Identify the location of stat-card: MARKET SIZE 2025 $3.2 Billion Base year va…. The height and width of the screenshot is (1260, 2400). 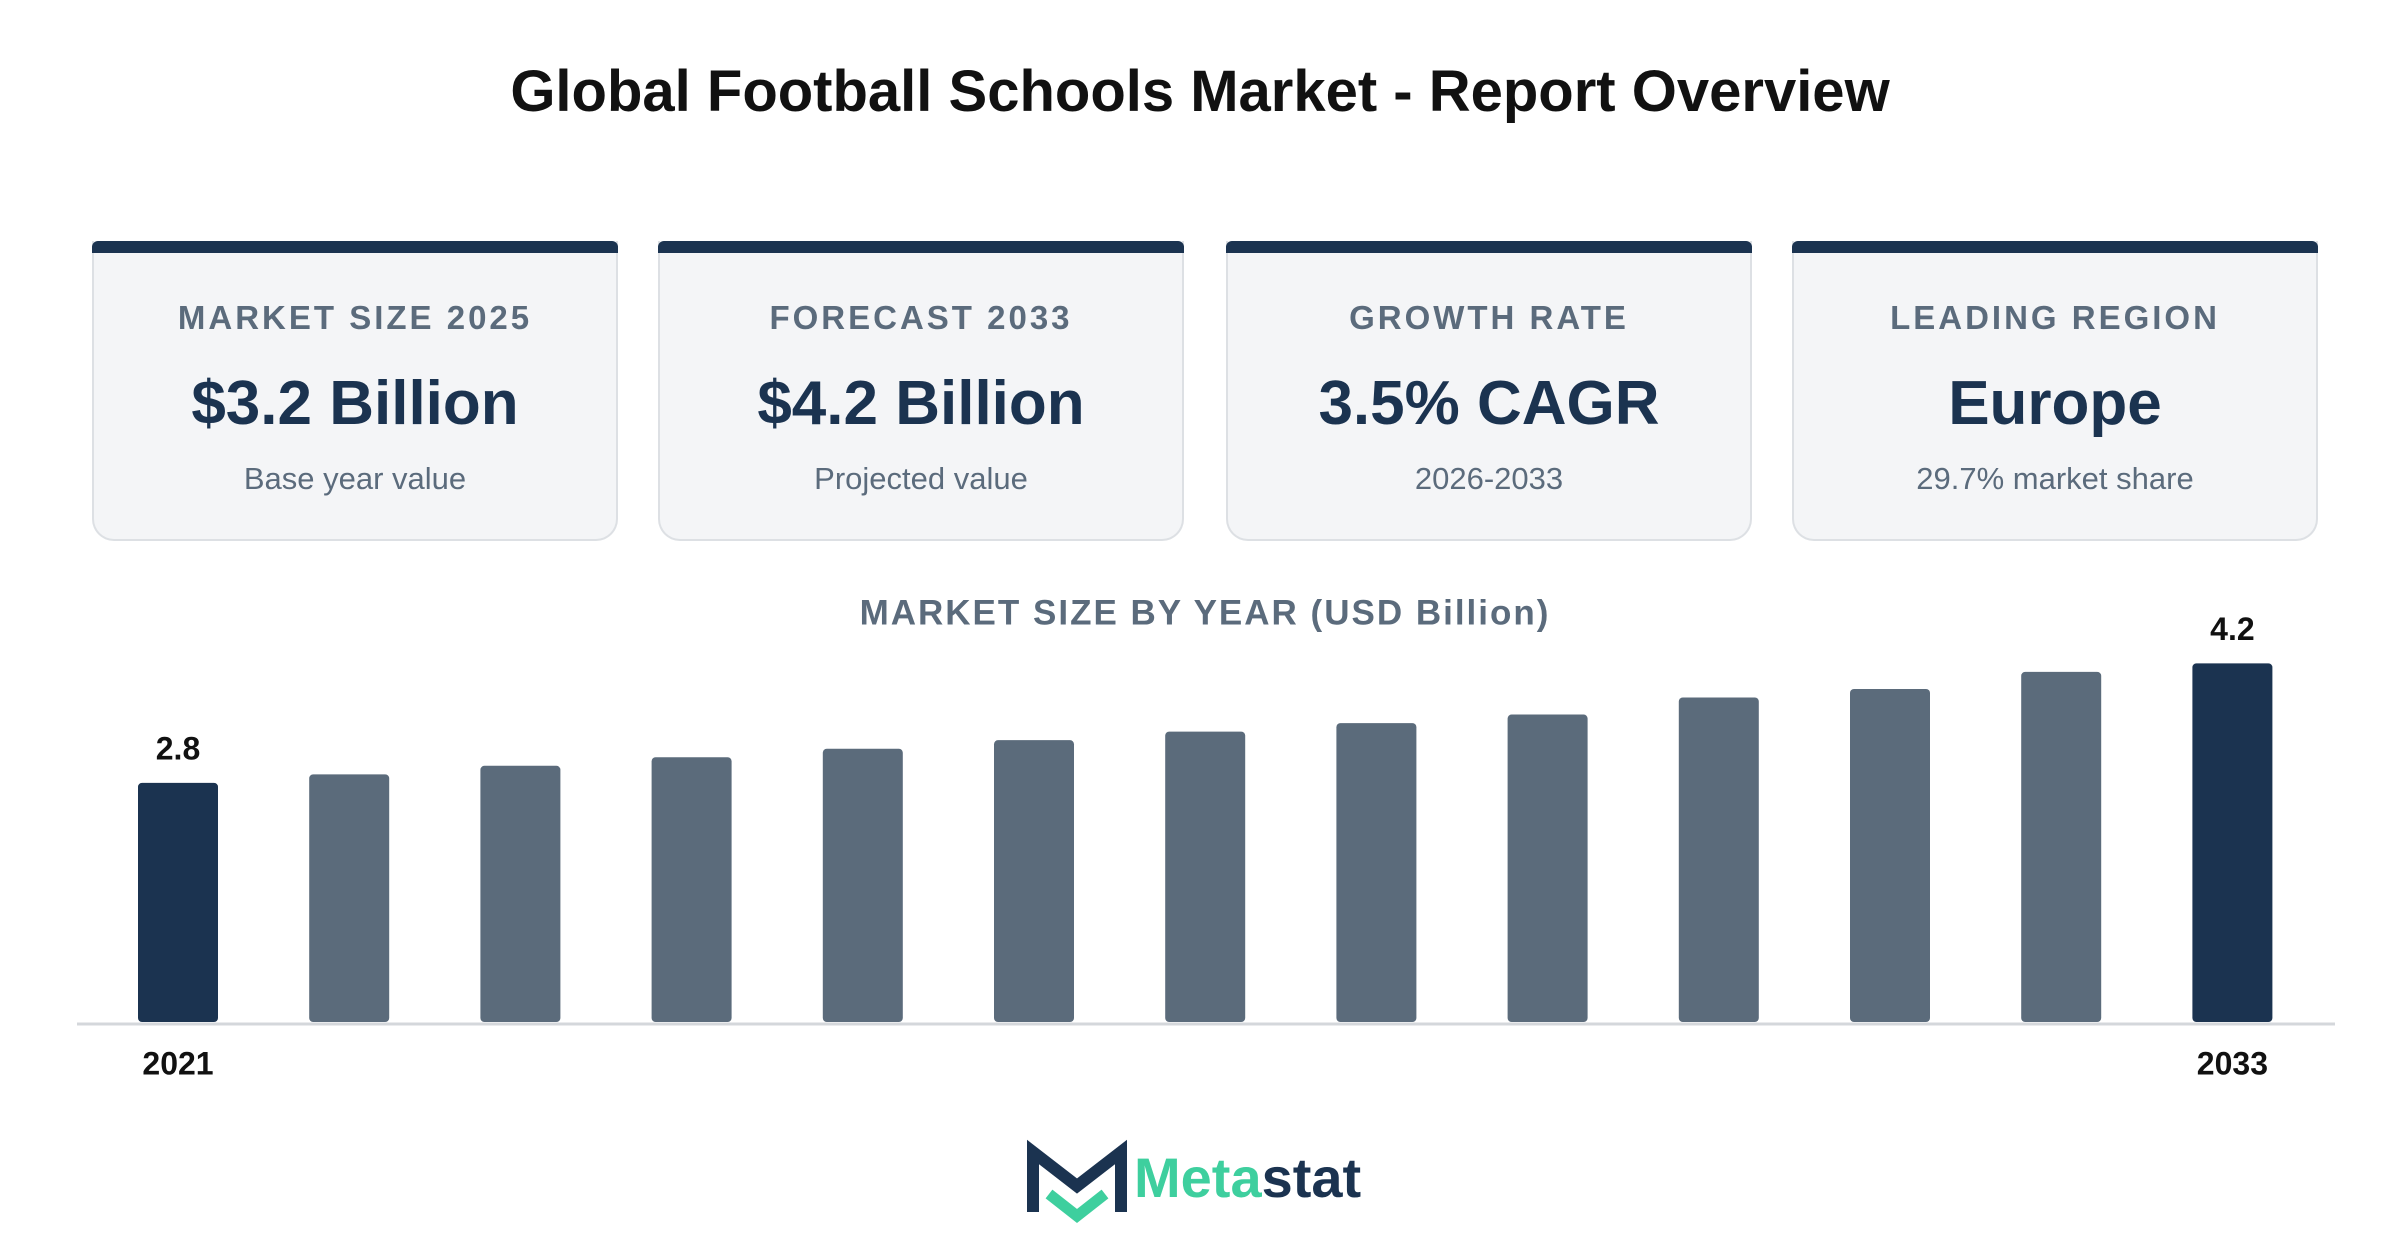
(355, 391).